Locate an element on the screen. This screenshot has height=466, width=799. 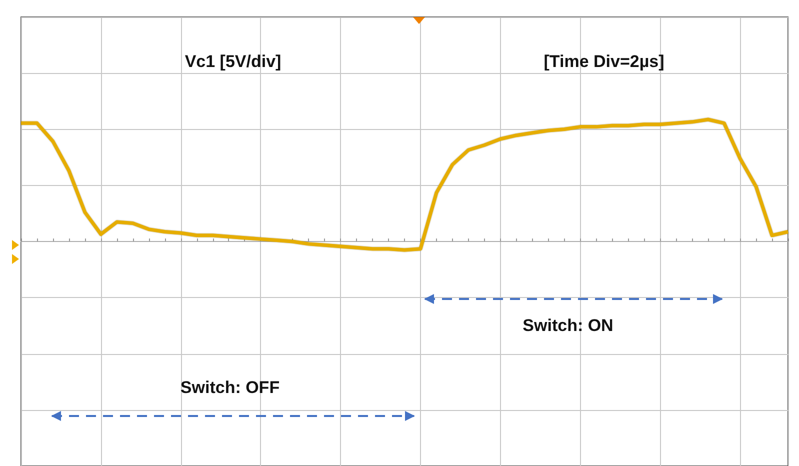
text: [Time Div=2µs] is located at coordinates (604, 62).